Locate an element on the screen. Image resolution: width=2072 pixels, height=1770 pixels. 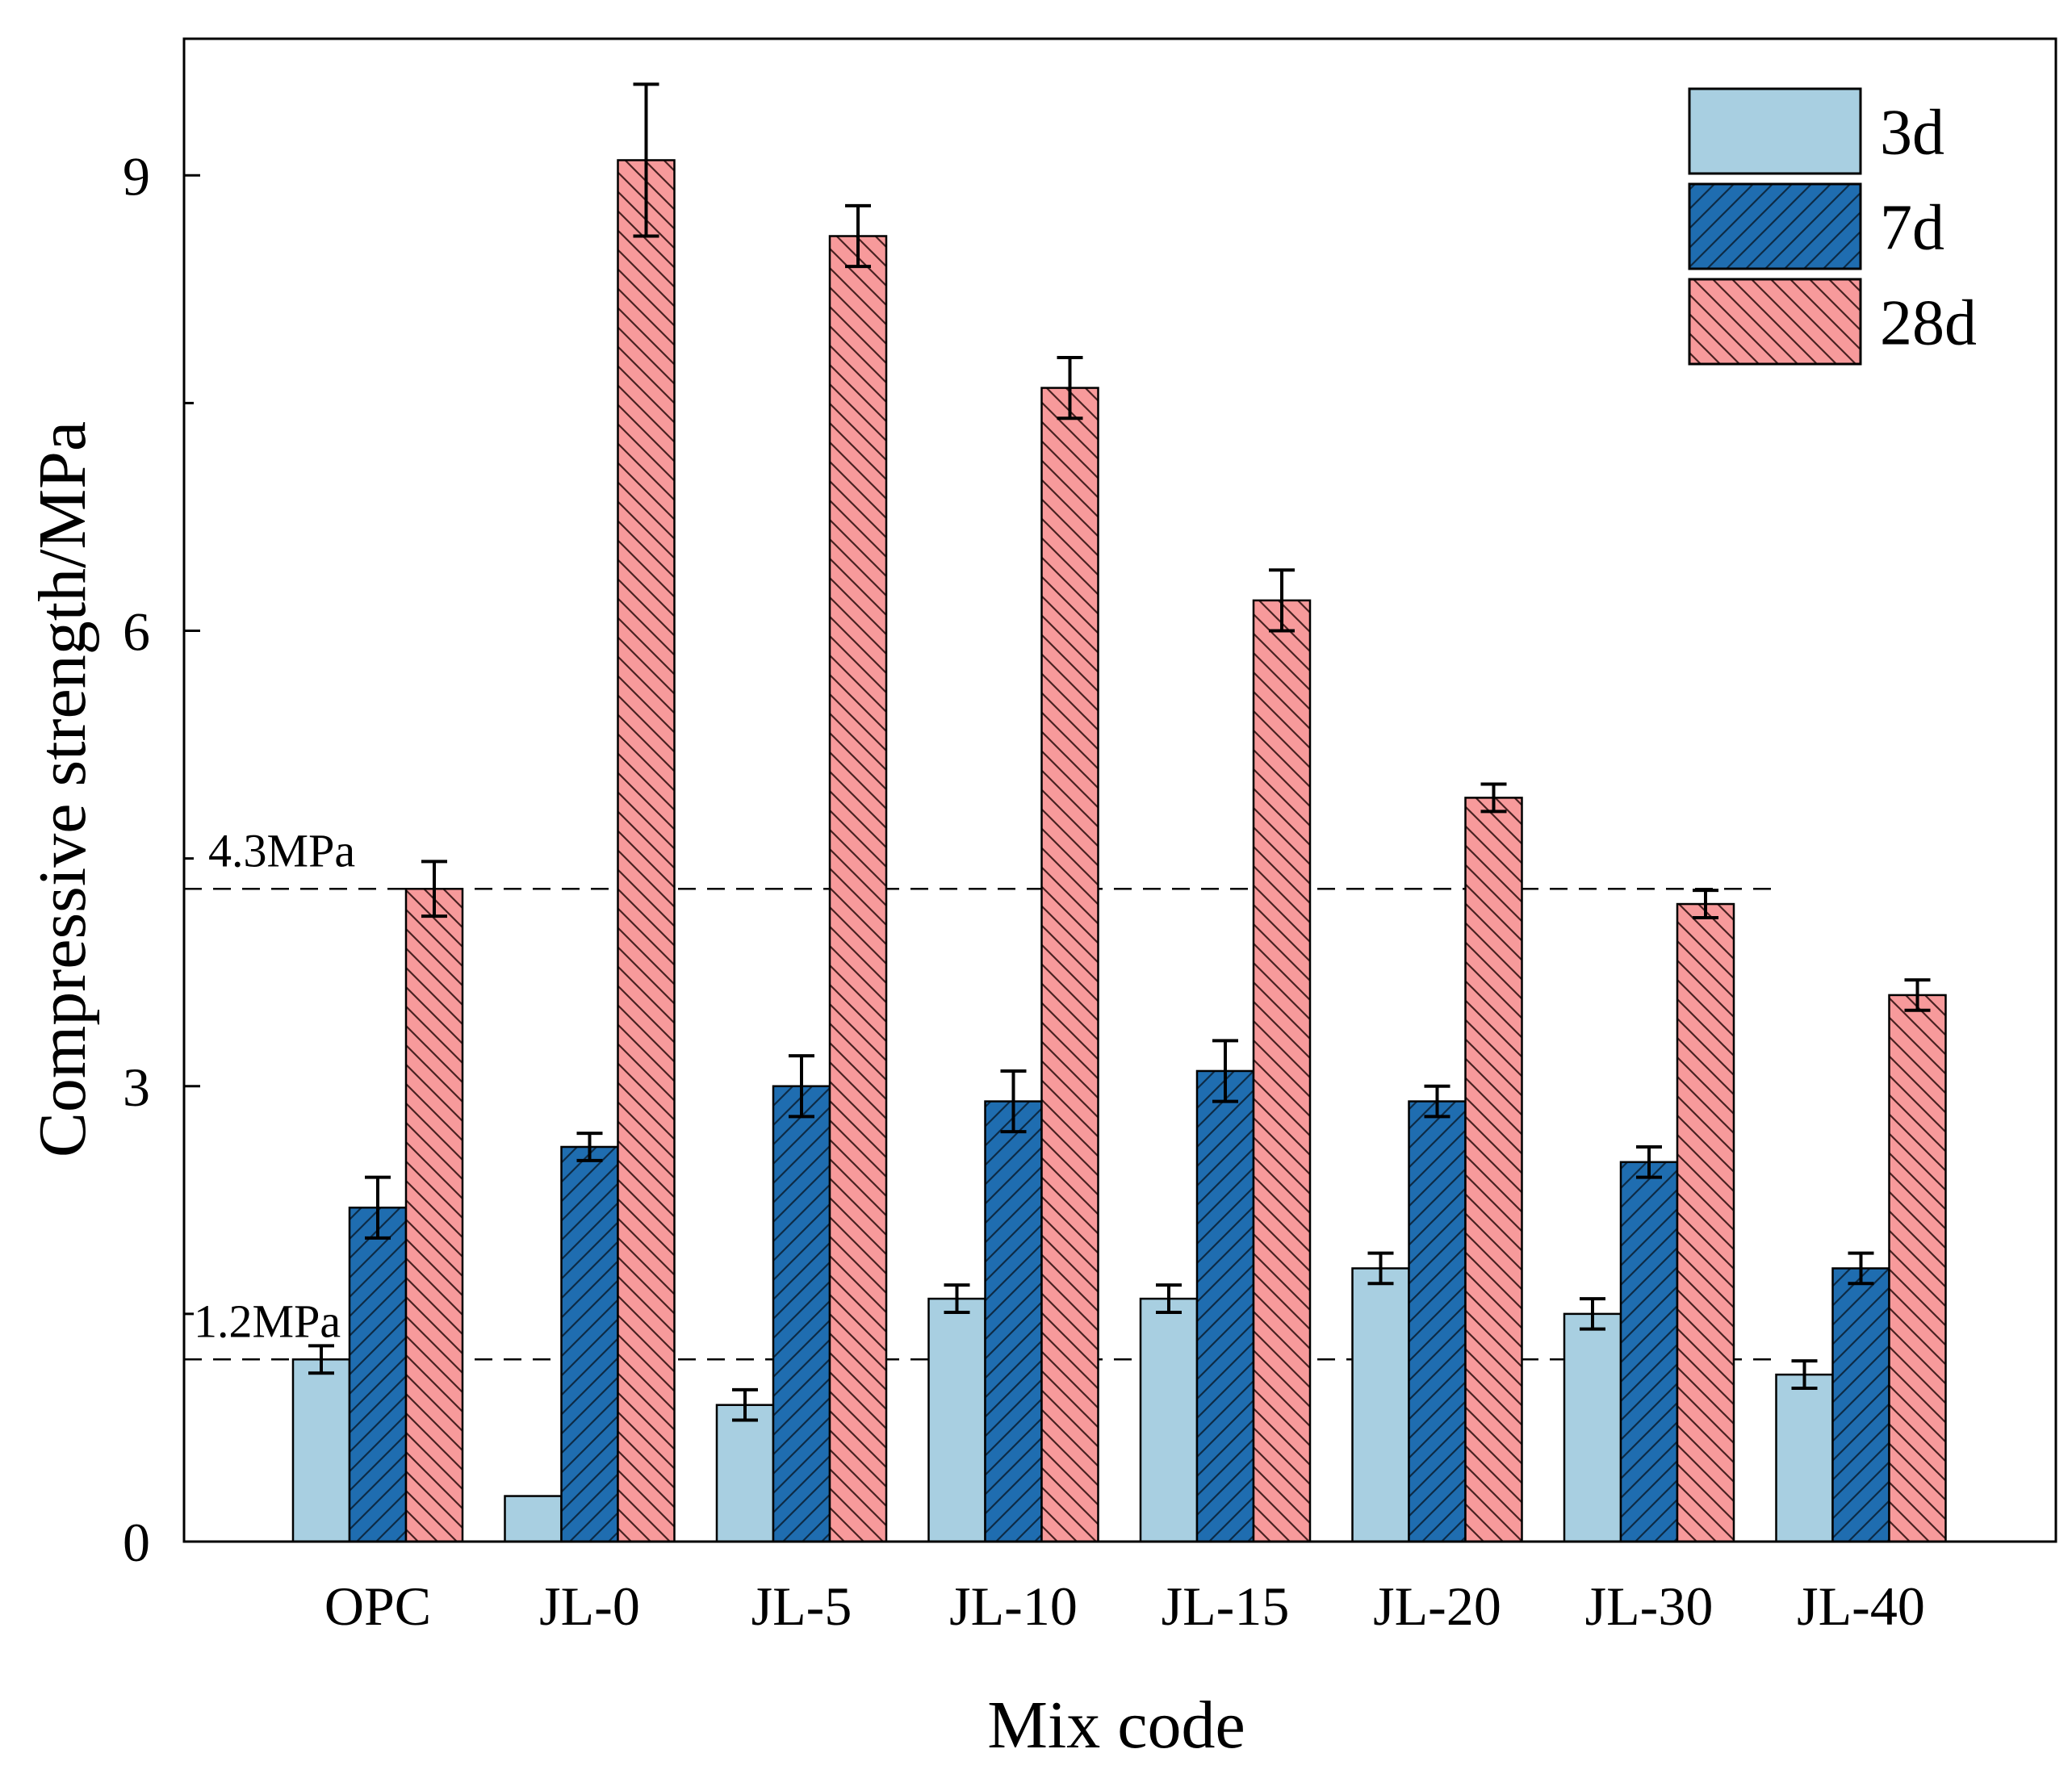
legend-label-3d: 3d is located at coordinates (1912, 133).